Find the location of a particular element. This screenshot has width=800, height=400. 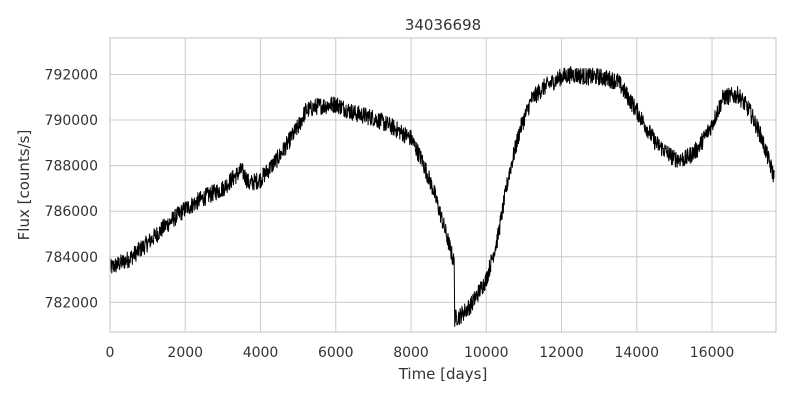

y-tick-label: 788000 is located at coordinates (71, 167).